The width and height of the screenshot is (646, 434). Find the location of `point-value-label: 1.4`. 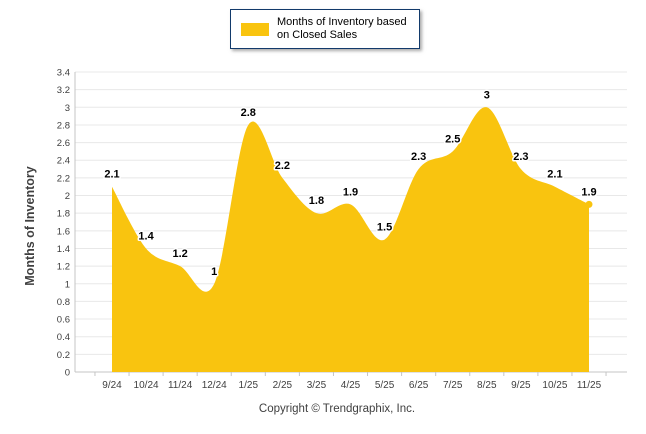

point-value-label: 1.4 is located at coordinates (146, 236).